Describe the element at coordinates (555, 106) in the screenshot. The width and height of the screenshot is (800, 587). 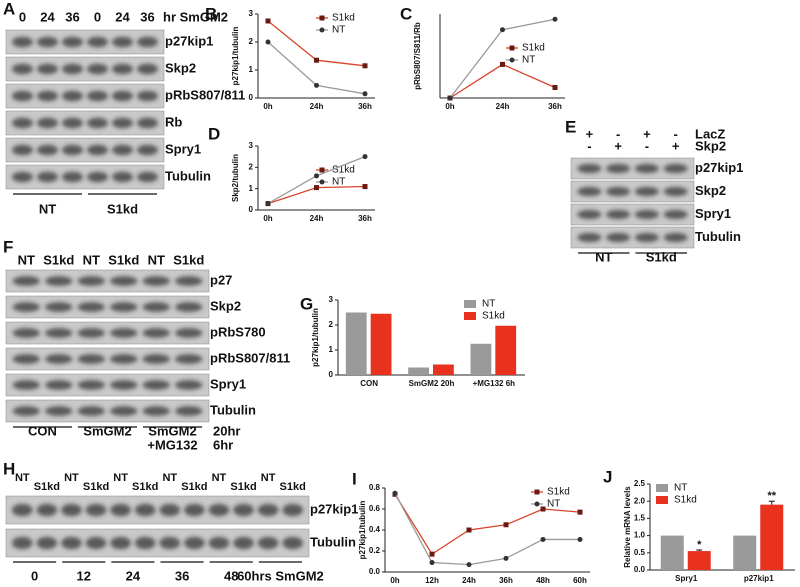
I see `x-tick-label: 36h` at that location.